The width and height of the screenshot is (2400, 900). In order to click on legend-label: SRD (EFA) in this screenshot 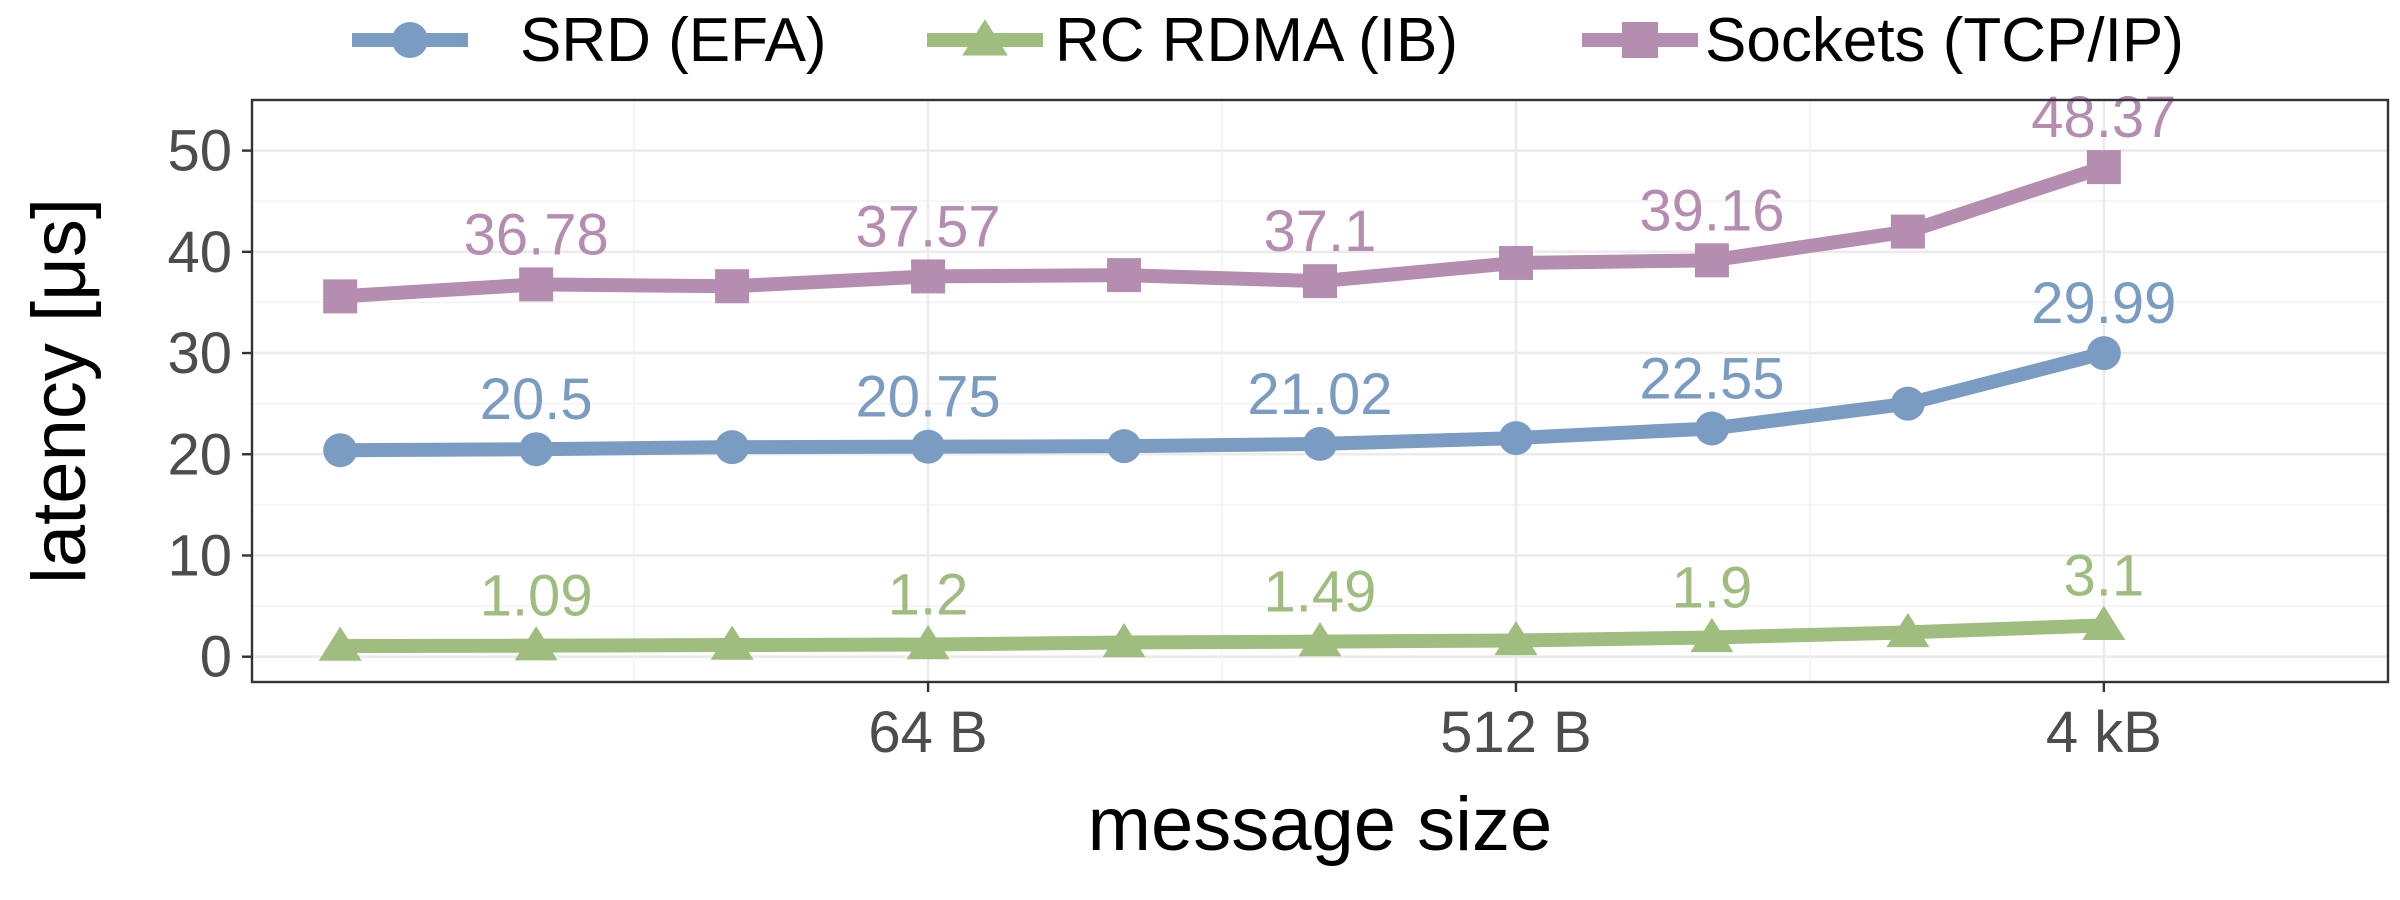, I will do `click(673, 40)`.